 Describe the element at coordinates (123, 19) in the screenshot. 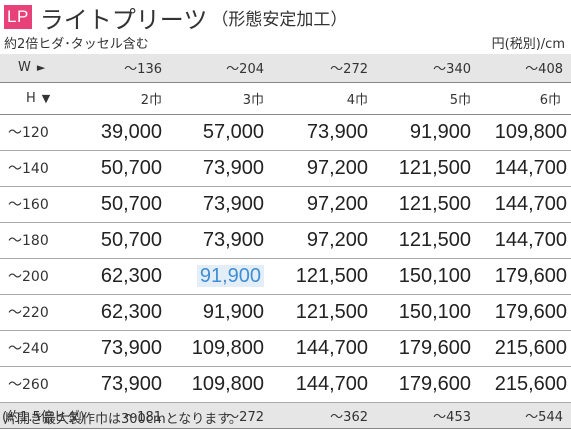

I see `product-title: ライトプリーツ` at that location.